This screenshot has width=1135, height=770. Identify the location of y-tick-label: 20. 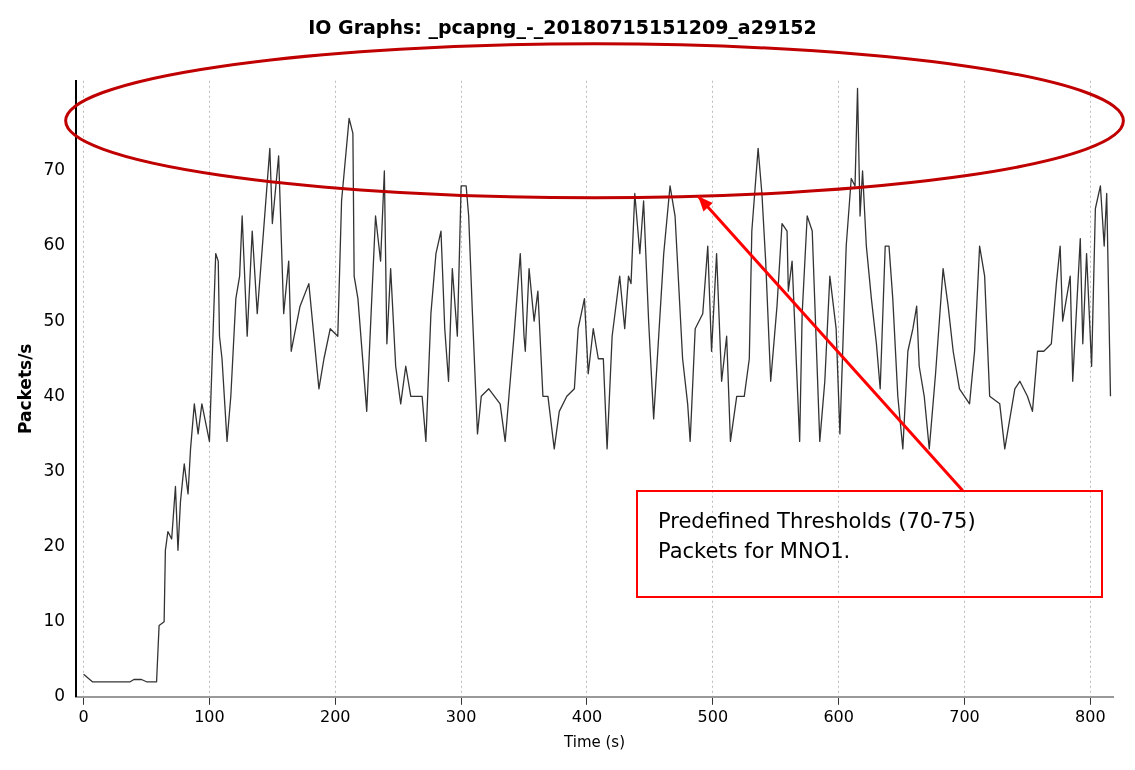
(54, 544).